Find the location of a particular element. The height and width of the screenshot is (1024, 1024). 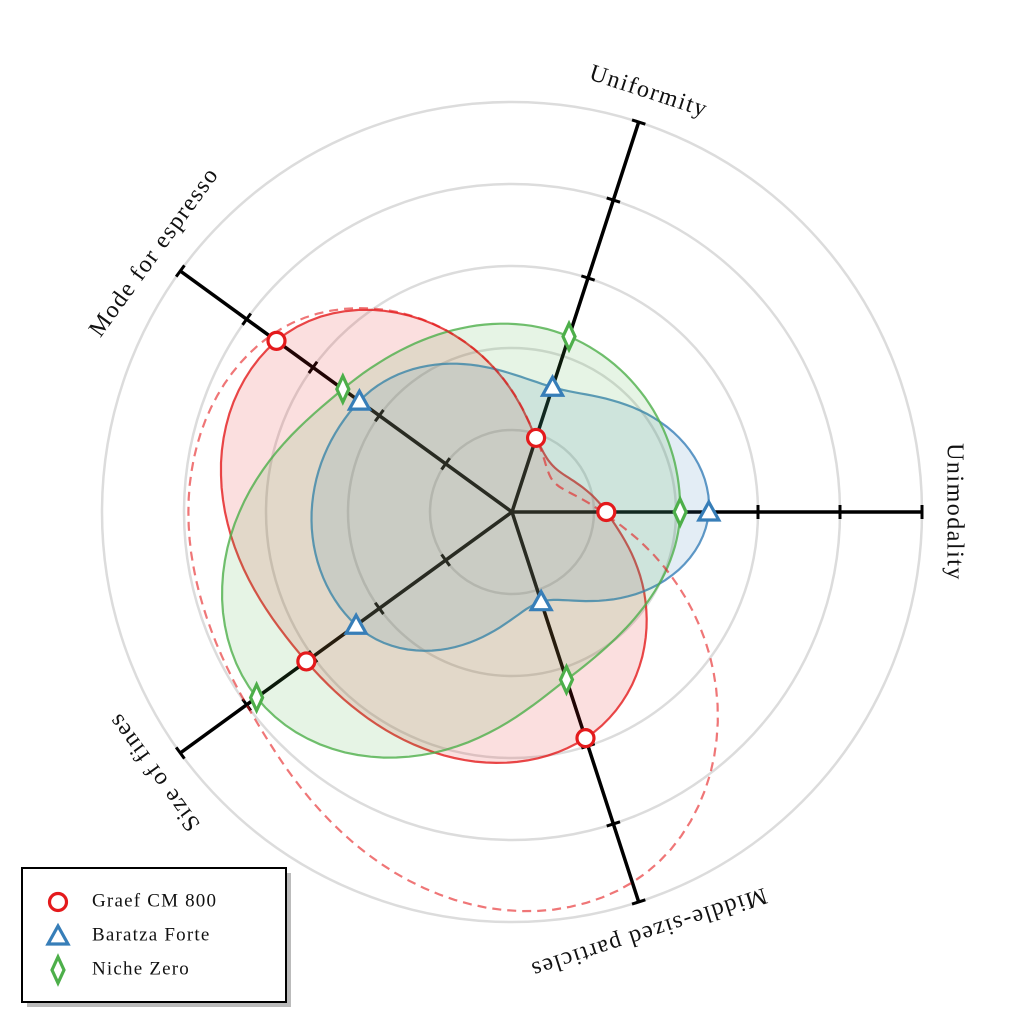

legend-label: Graef CM 800 is located at coordinates (154, 900).